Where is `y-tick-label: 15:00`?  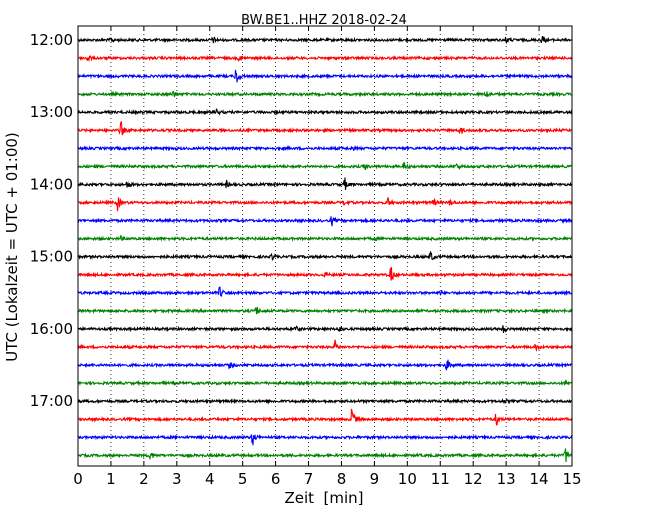 y-tick-label: 15:00 is located at coordinates (51, 257).